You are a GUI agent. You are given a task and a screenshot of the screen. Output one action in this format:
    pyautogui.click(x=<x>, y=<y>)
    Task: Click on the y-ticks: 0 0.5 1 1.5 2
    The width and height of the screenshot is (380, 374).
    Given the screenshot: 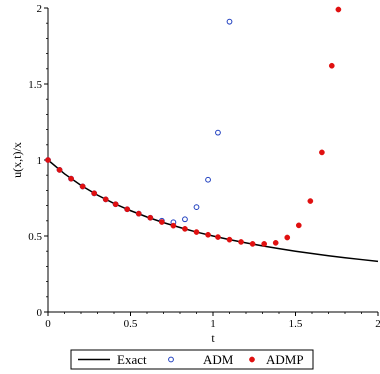 What is the action you would take?
    pyautogui.click(x=38, y=161)
    